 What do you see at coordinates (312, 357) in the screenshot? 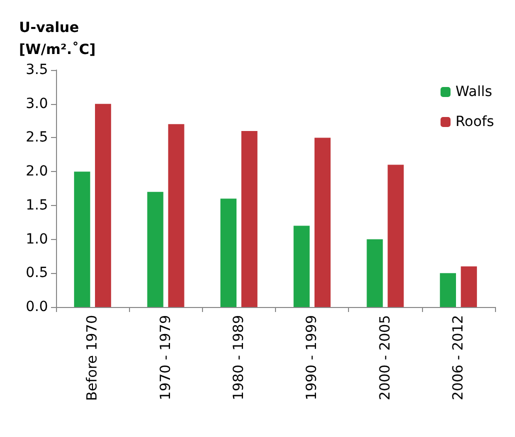
I see `x-tick-label: 1990 - 1999` at bounding box center [312, 357].